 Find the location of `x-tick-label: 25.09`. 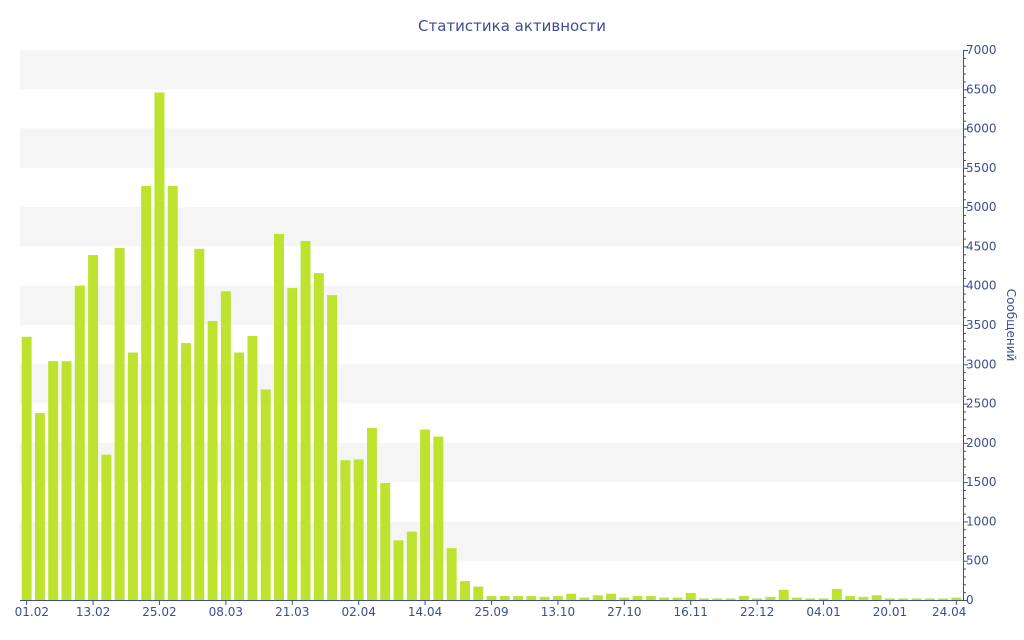

x-tick-label: 25.09 is located at coordinates (491, 612).